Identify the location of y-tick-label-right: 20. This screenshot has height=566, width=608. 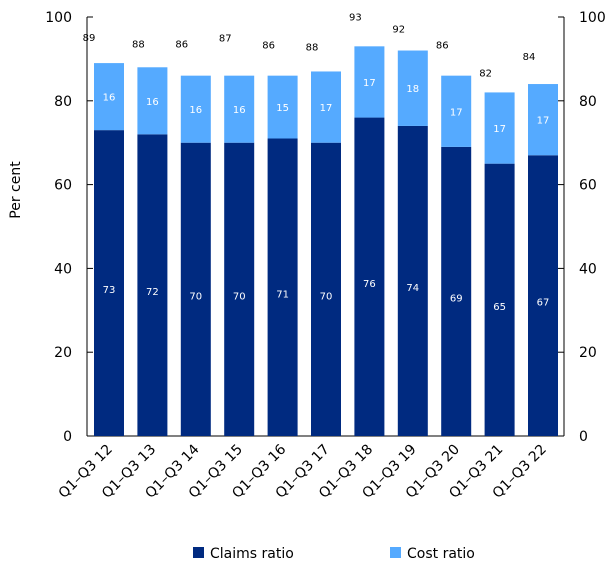
(588, 353).